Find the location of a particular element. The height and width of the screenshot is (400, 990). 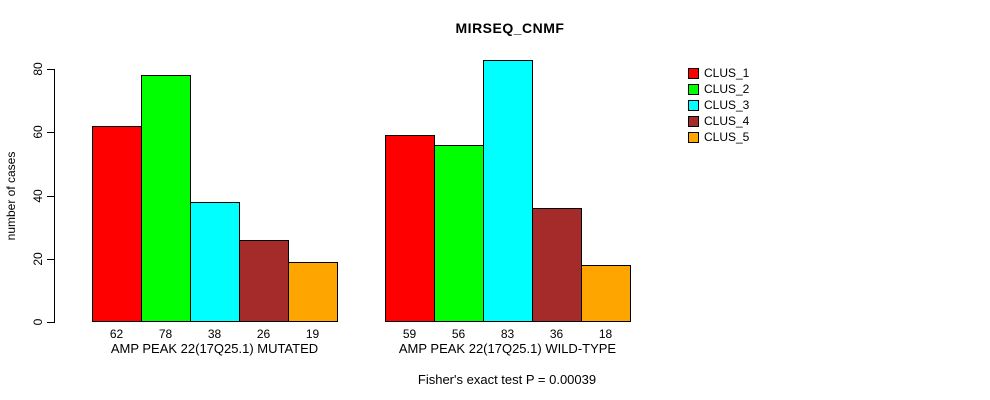

bar-value-label: 56 is located at coordinates (458, 334).